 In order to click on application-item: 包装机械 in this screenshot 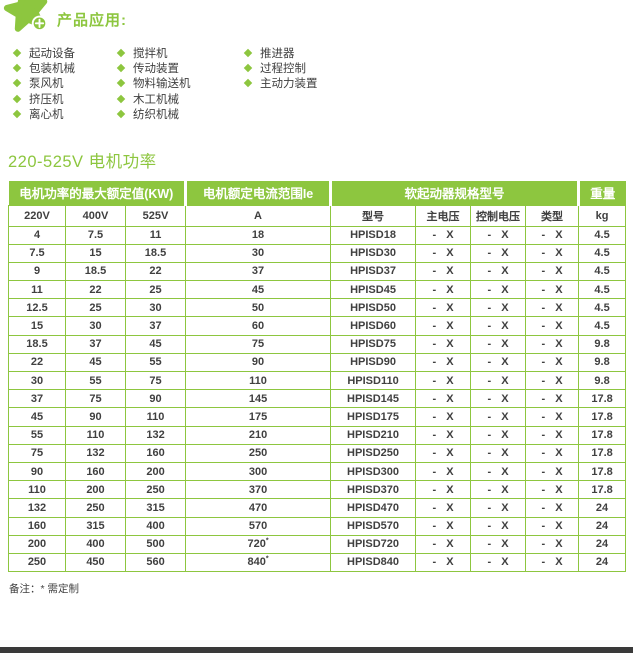, I will do `click(43, 67)`.